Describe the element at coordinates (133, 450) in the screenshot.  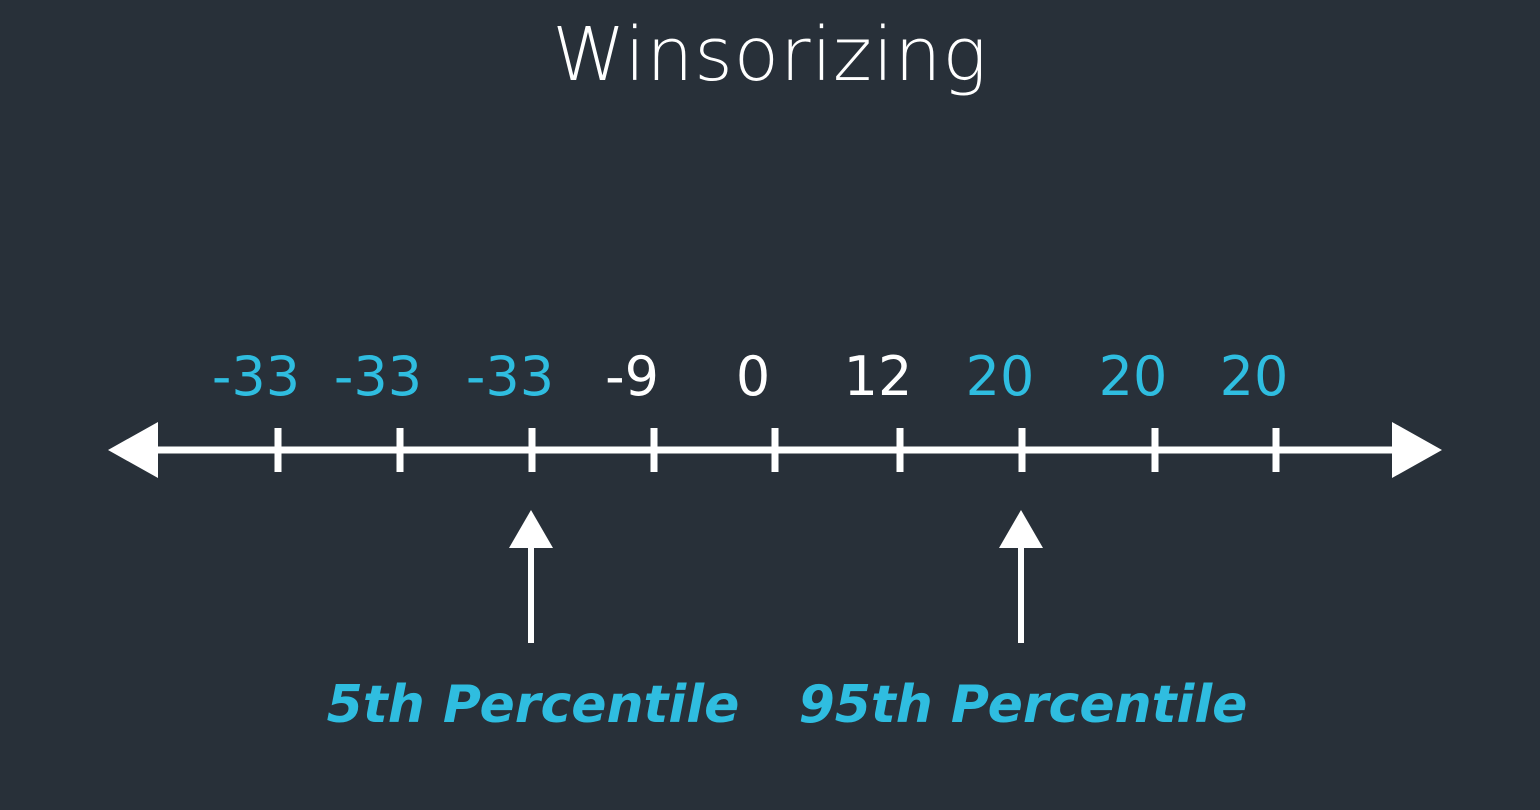
I see `left-arrowhead-icon` at that location.